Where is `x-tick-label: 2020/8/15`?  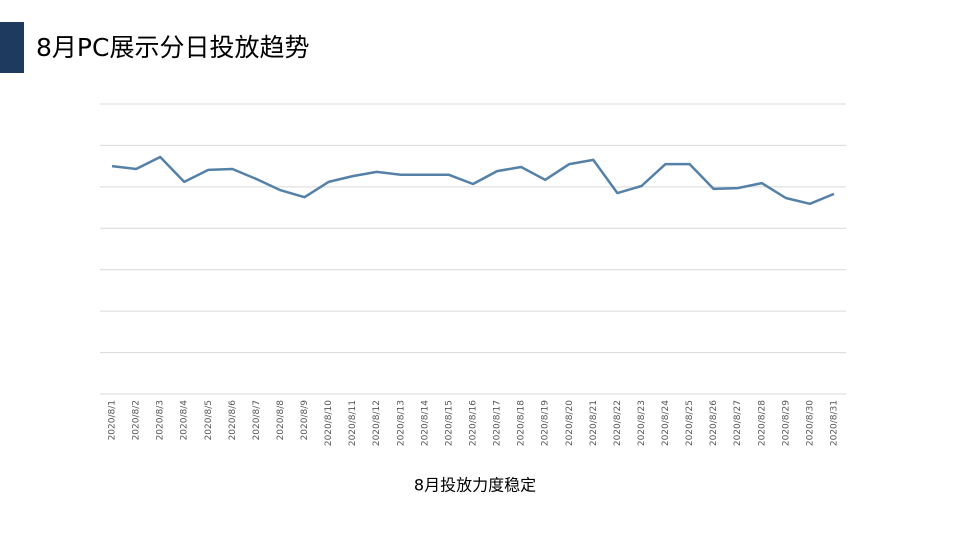
x-tick-label: 2020/8/15 is located at coordinates (449, 423).